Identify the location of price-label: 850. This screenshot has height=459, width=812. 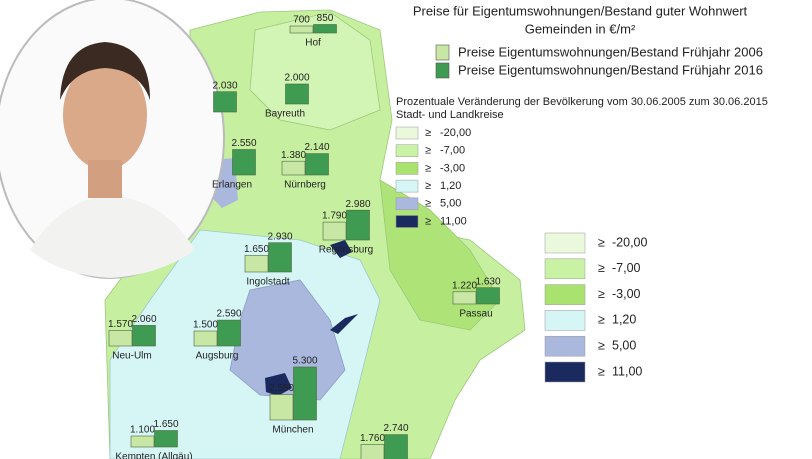
(325, 18).